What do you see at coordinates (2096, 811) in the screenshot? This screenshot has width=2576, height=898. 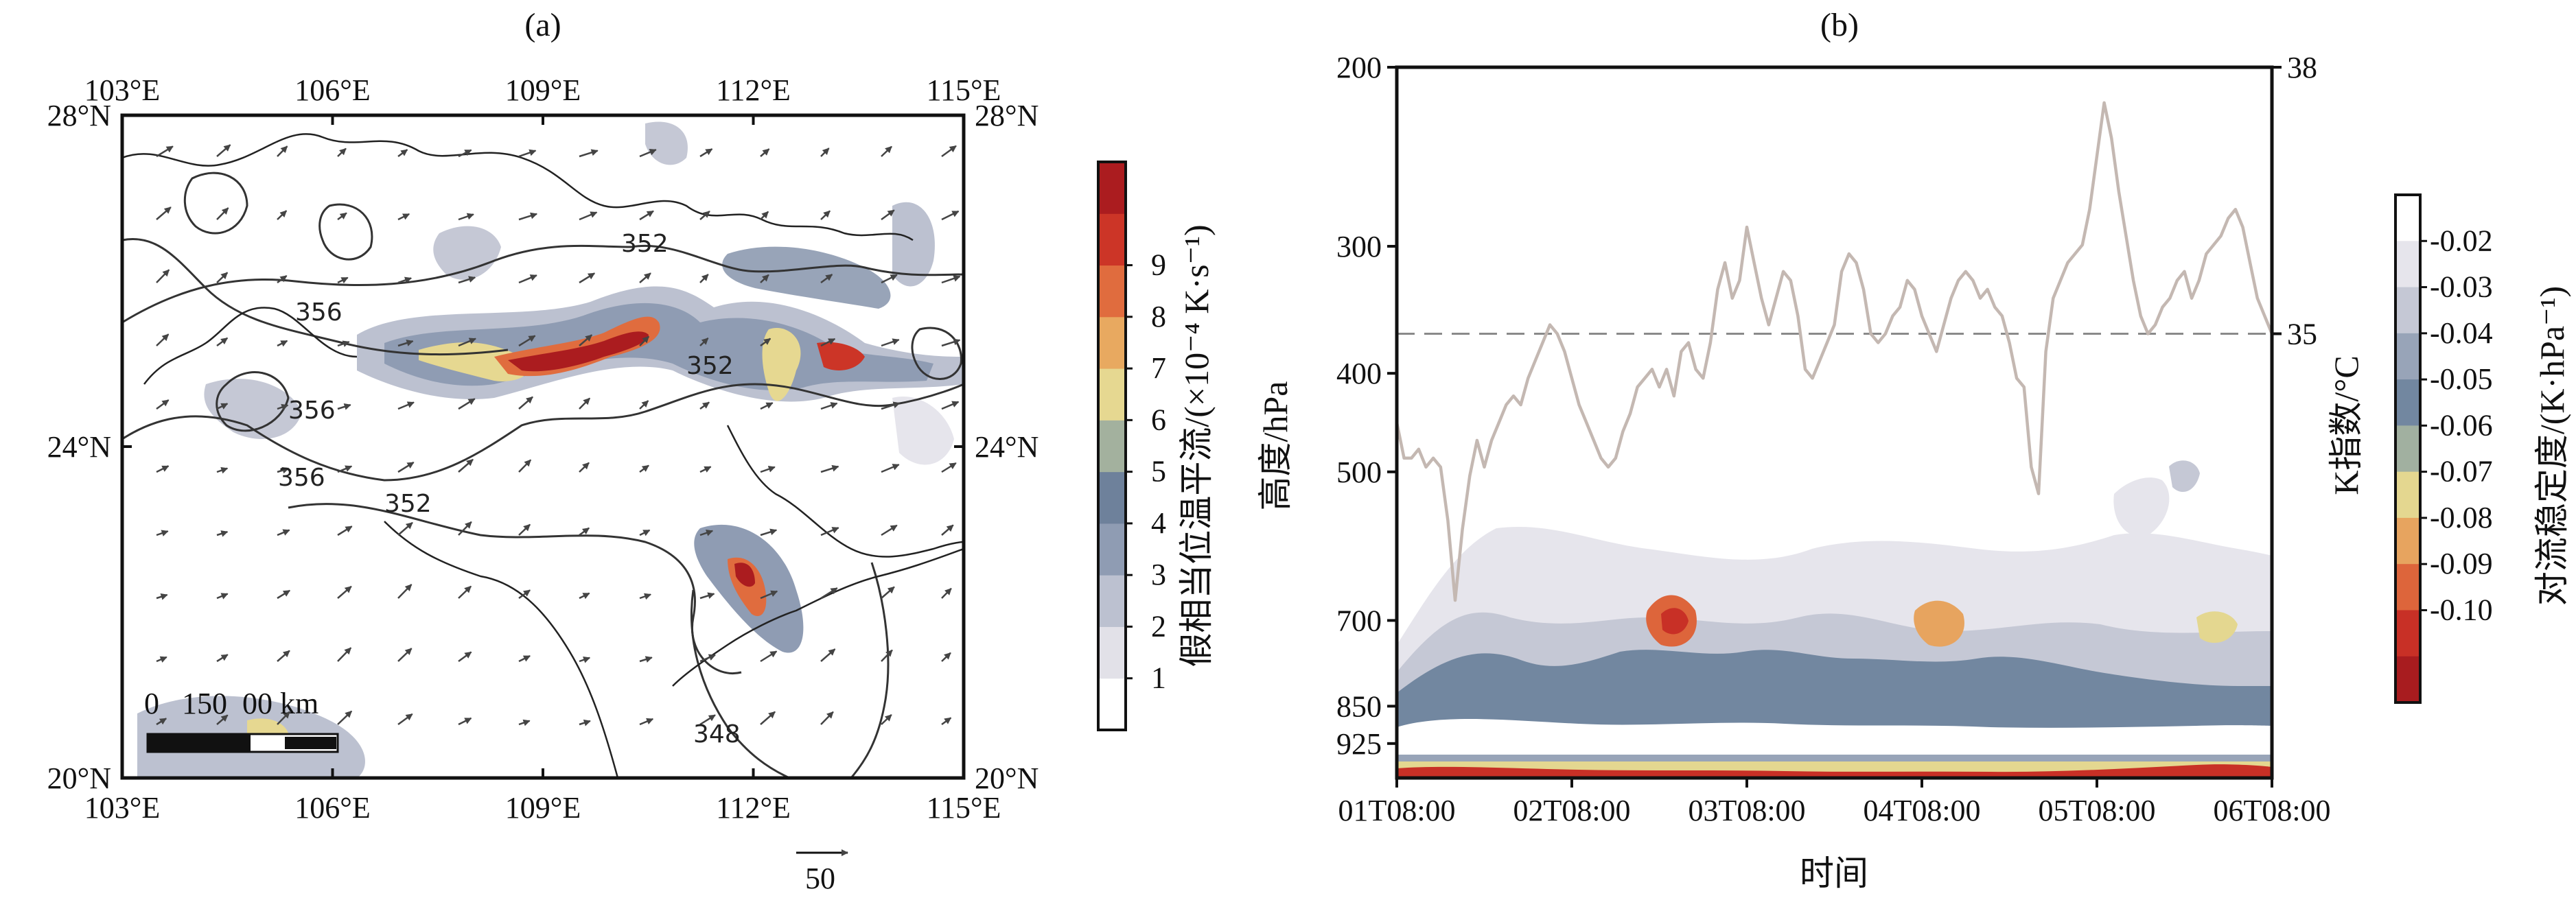 I see `plot-b-xtick-label: 05T08:00` at bounding box center [2096, 811].